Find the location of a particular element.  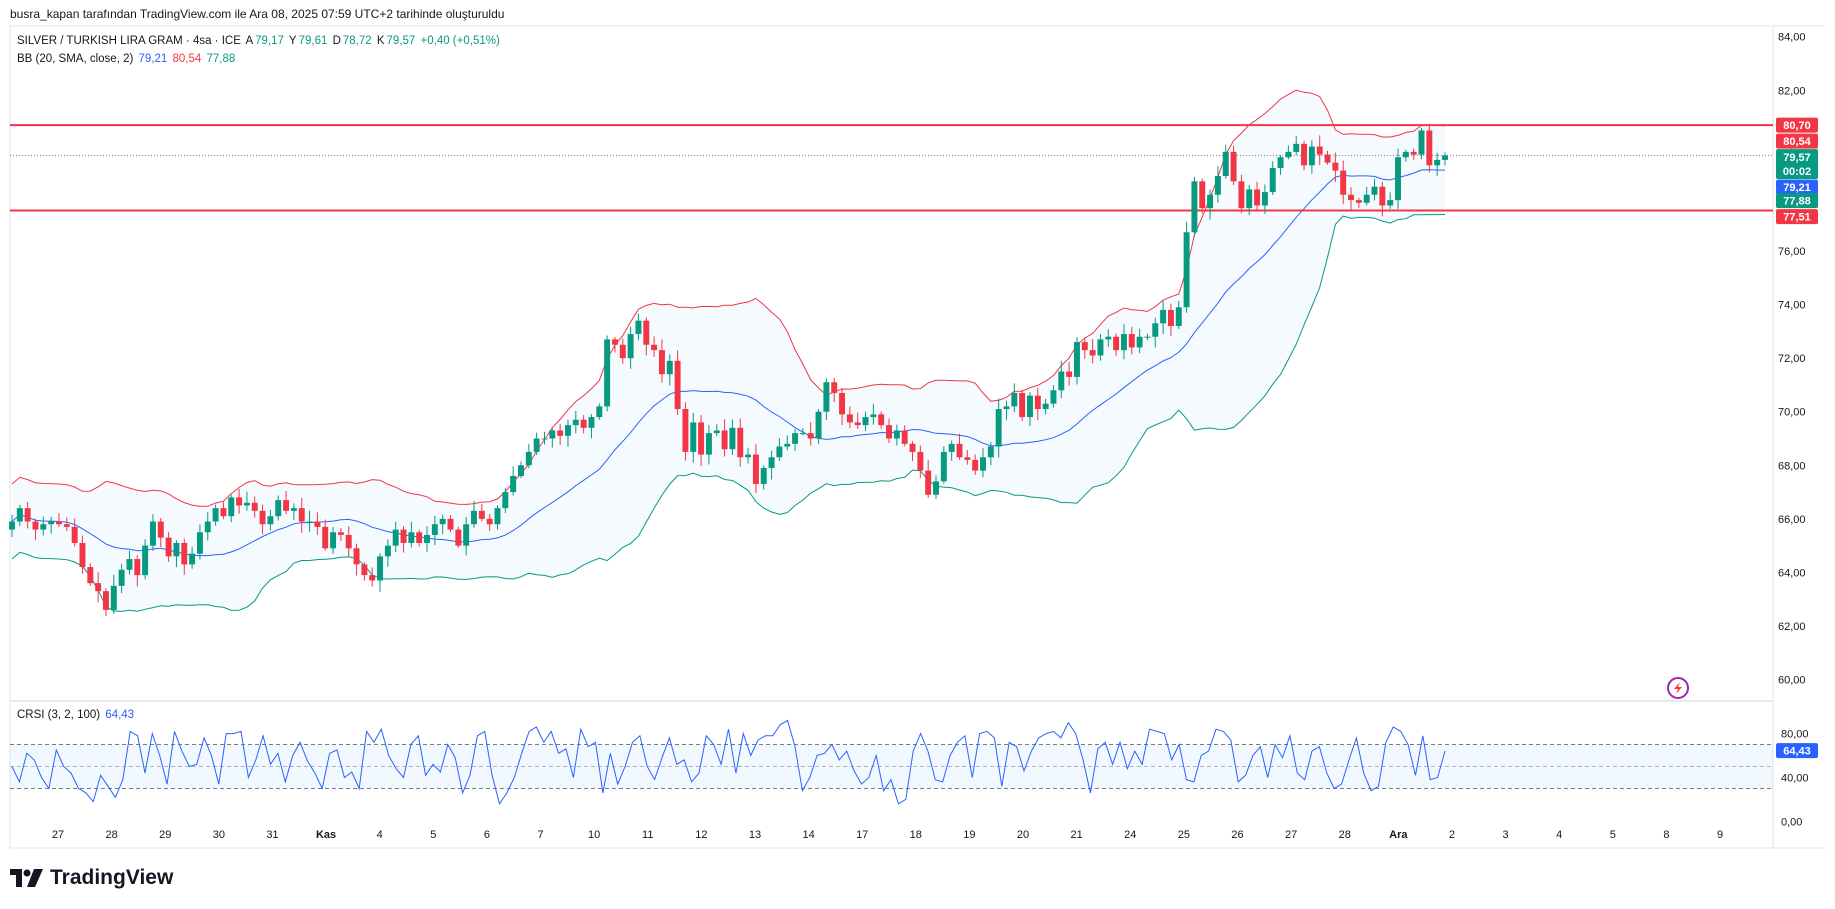

time-tick-label: 19 is located at coordinates (969, 835).